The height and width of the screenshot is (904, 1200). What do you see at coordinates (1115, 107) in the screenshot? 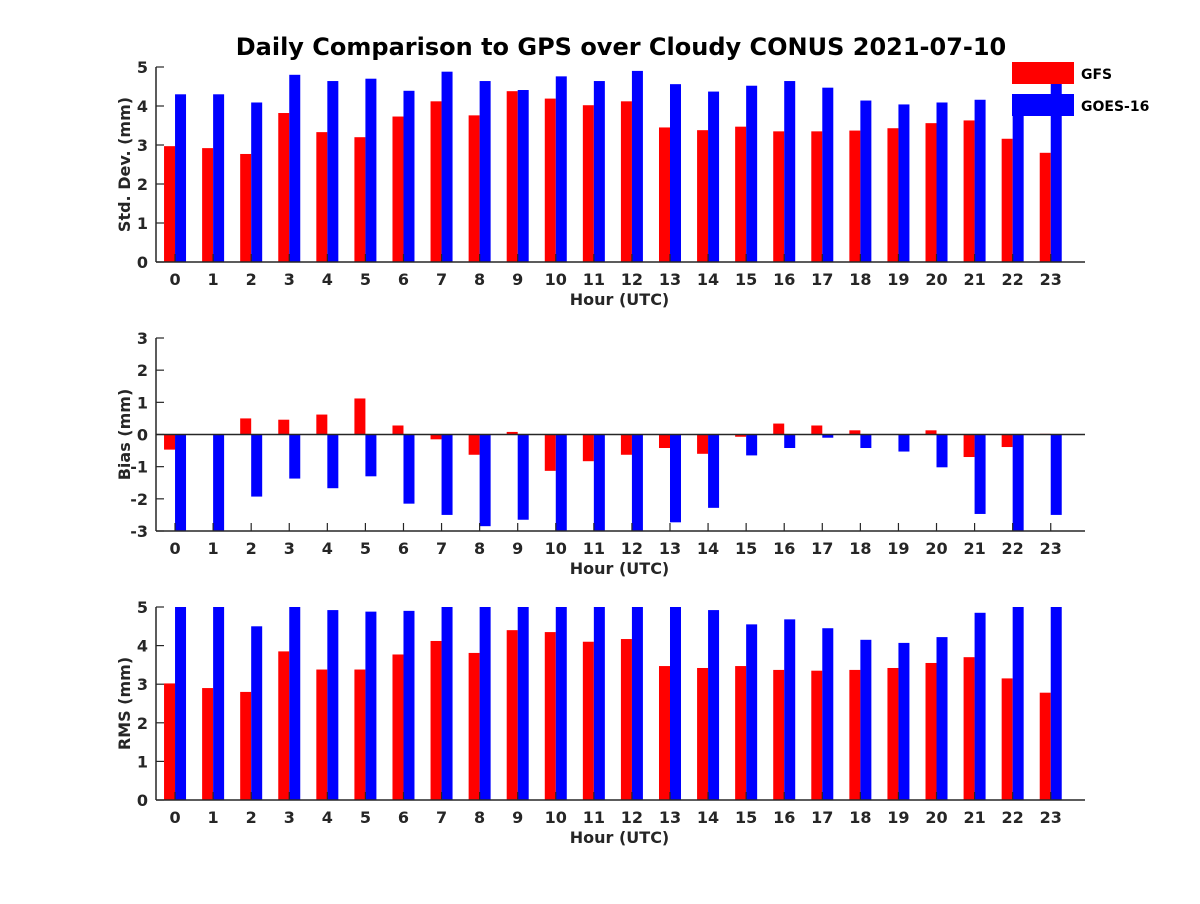
I see `legend-label-goes-16: GOES-16` at bounding box center [1115, 107].